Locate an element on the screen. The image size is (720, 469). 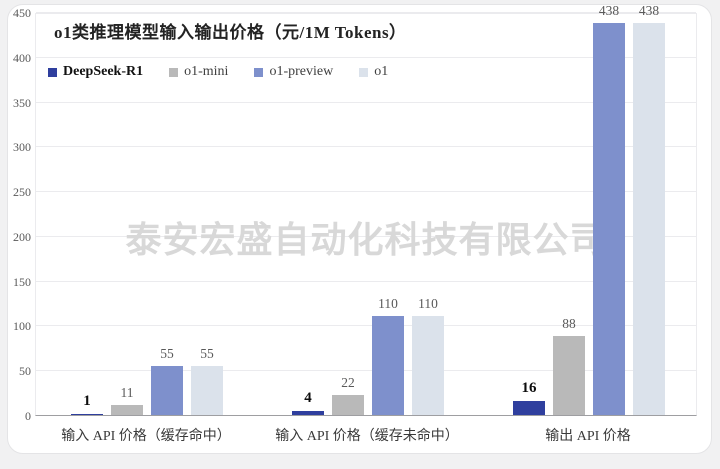
y-axis: 0 50 100 150 200 250 300 350 400 450 is located at coordinates (19, 229).